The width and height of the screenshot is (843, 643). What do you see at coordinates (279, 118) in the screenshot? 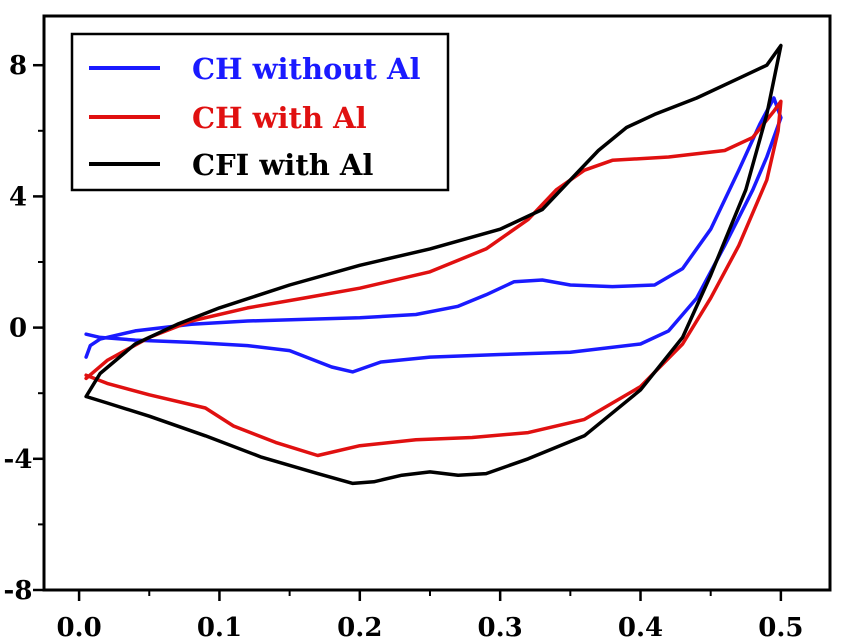
I see `legend-label-ch-with-al: CH with Al` at bounding box center [279, 118].